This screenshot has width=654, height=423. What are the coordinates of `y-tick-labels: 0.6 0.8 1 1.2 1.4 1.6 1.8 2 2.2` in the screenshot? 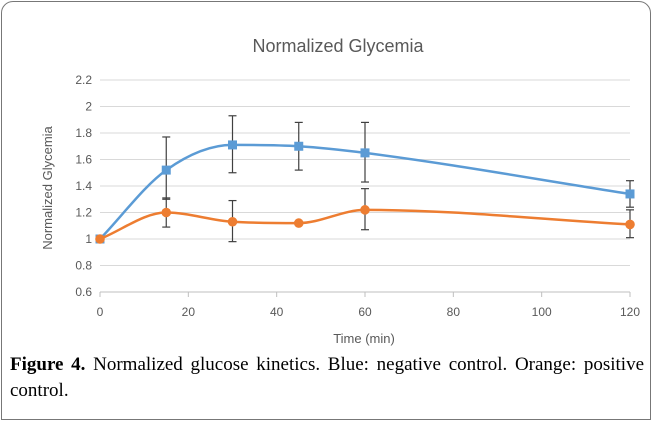 It's located at (83, 186).